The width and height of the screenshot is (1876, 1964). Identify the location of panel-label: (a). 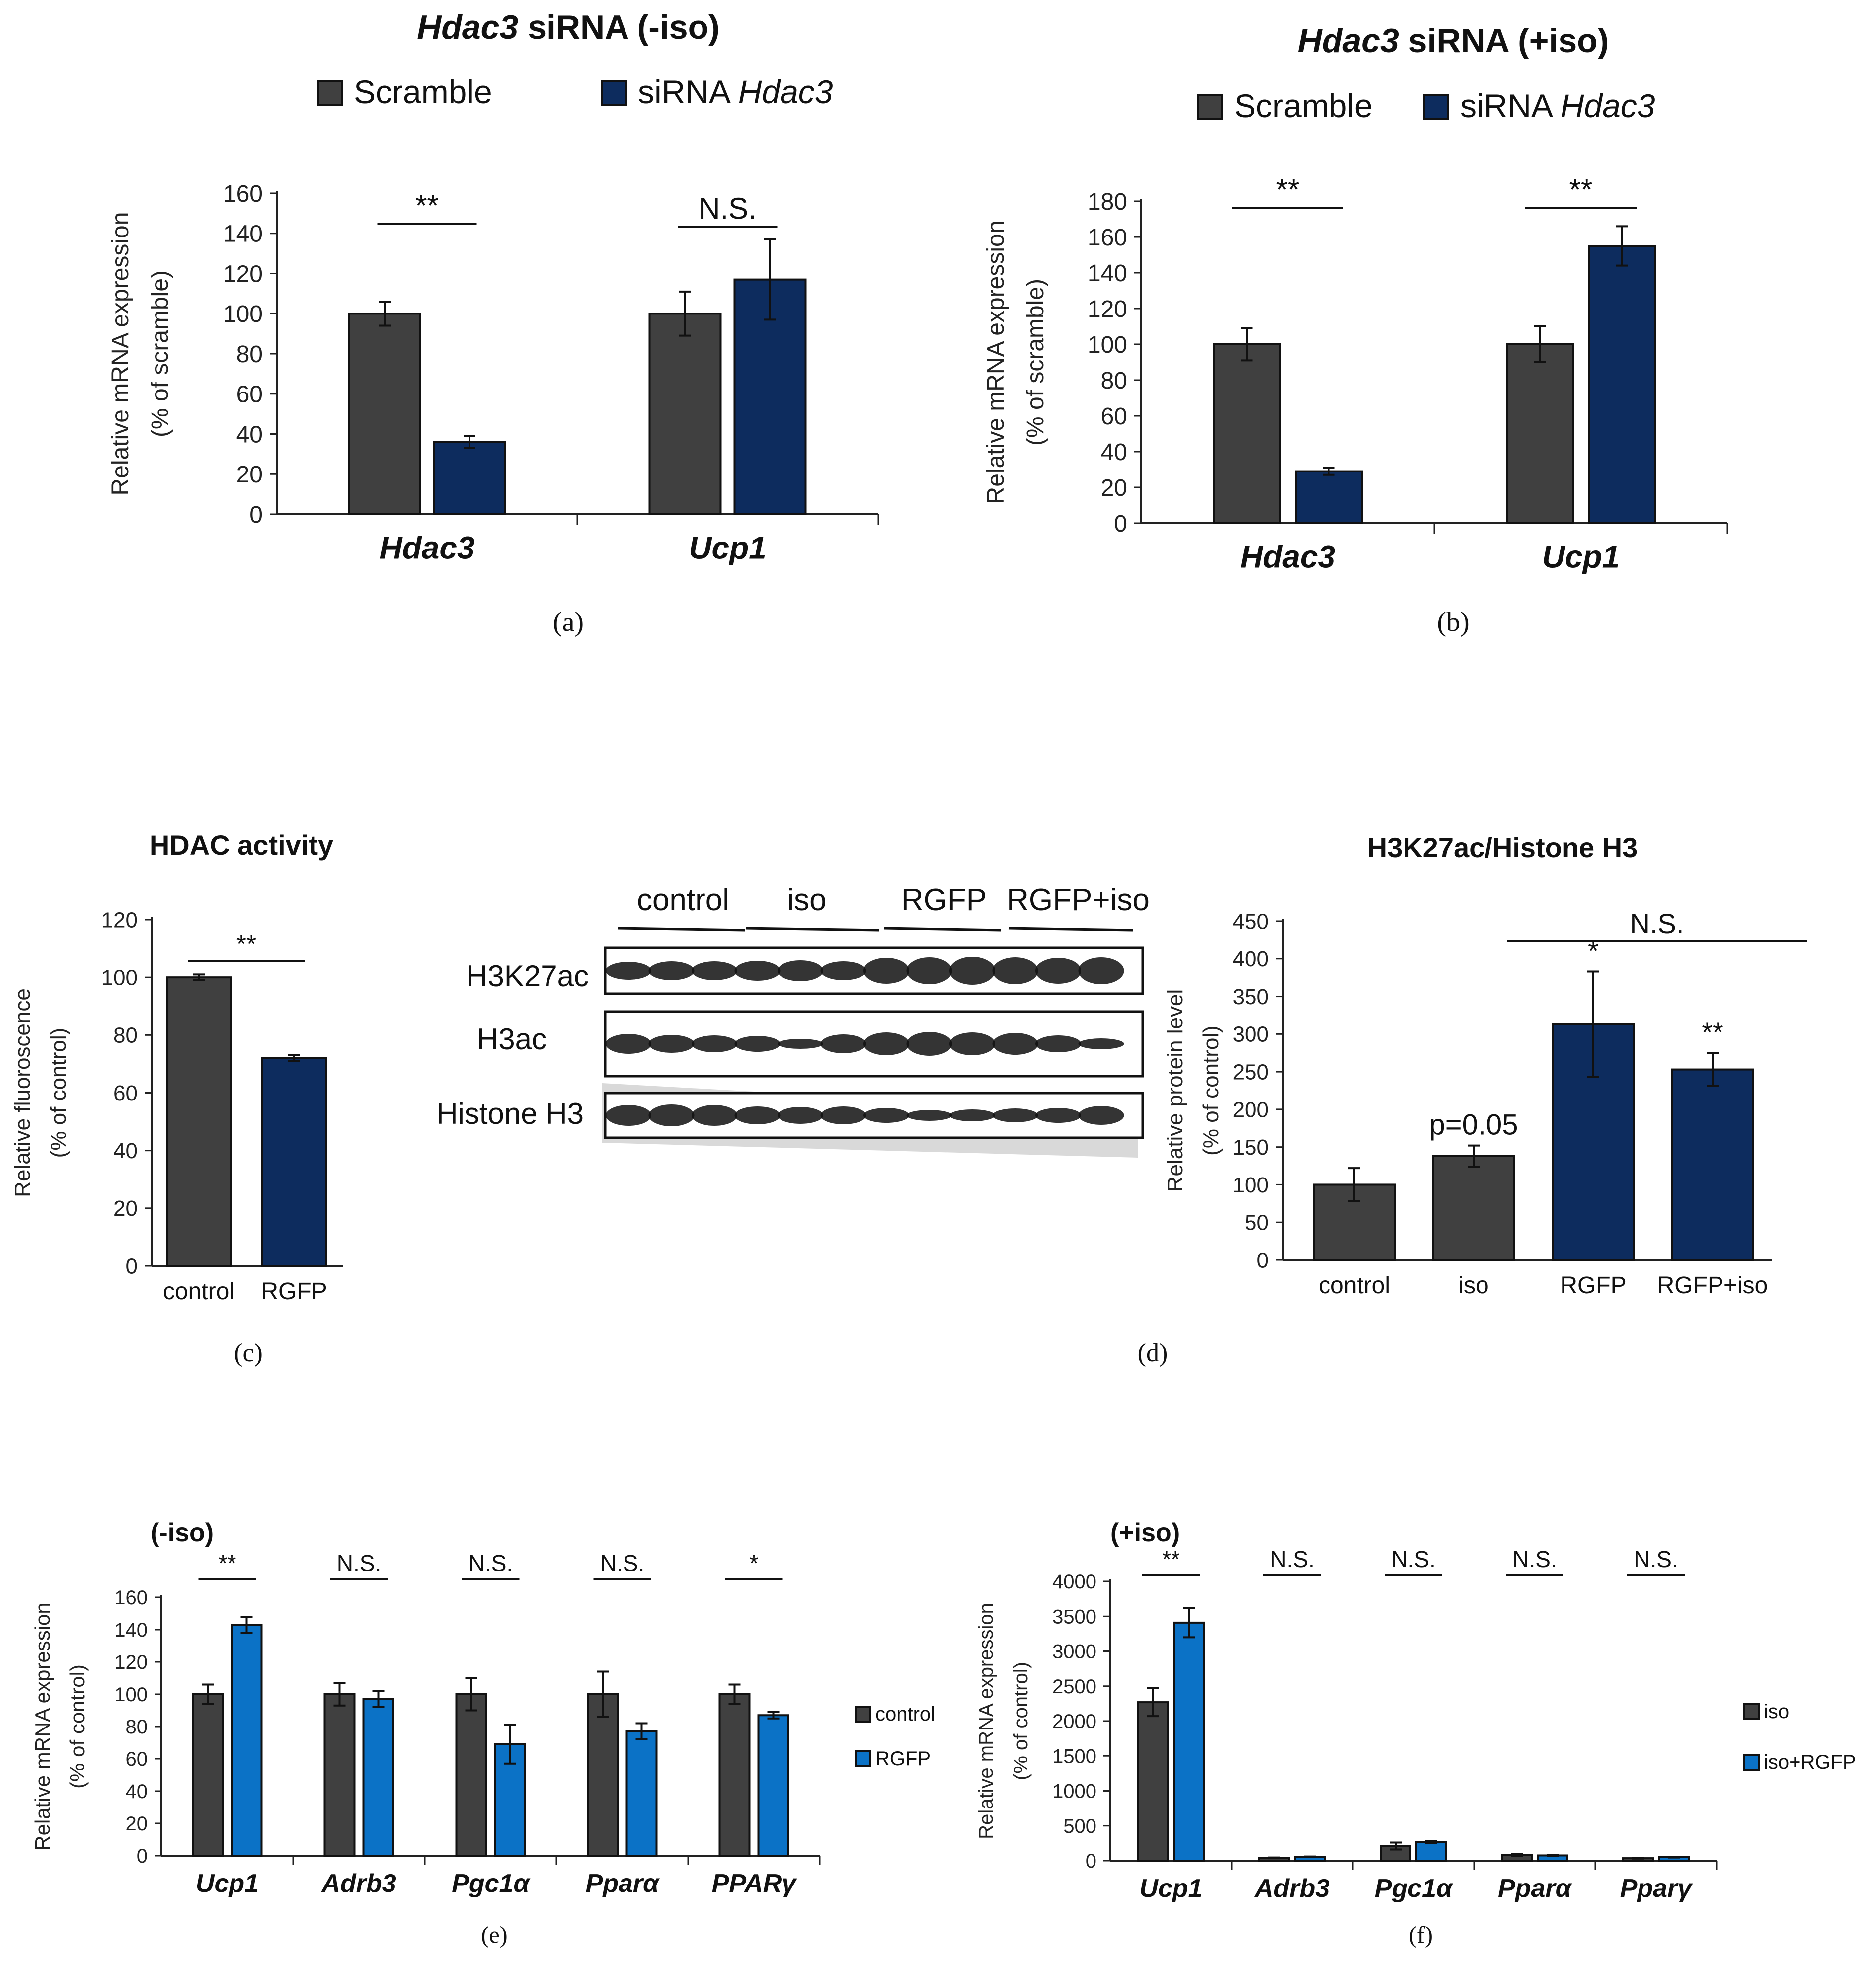
(569, 622).